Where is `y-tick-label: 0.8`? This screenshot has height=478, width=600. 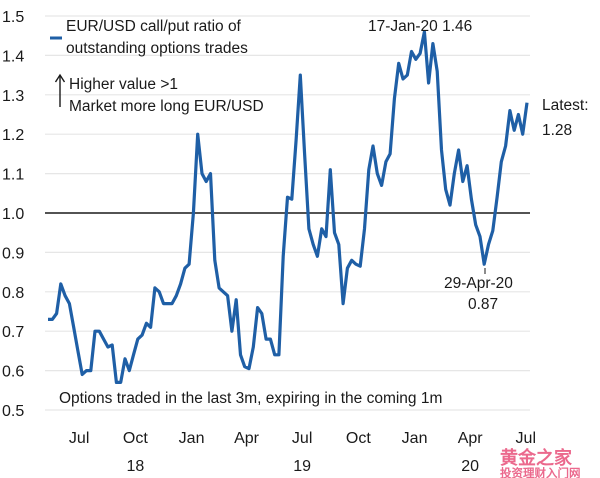
y-tick-label: 0.8 is located at coordinates (13, 293).